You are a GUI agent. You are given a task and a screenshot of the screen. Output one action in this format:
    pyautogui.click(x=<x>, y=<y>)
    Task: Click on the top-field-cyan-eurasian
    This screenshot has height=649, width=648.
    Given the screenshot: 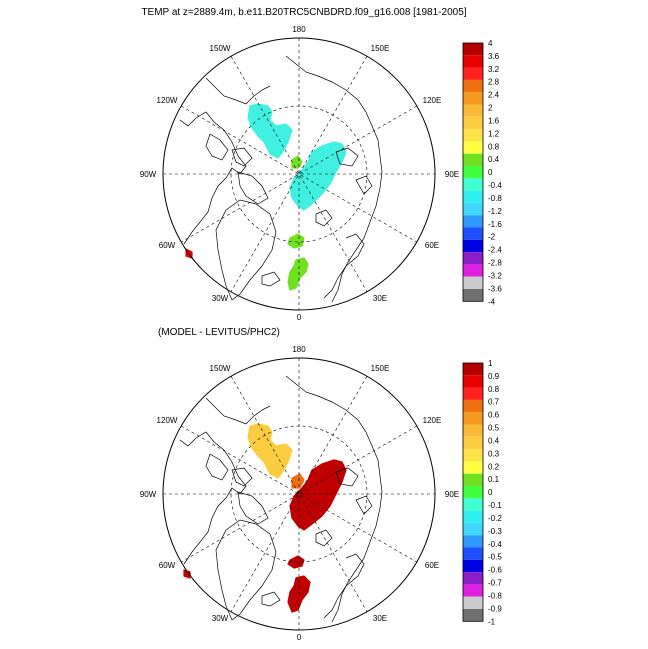 What is the action you would take?
    pyautogui.click(x=318, y=176)
    